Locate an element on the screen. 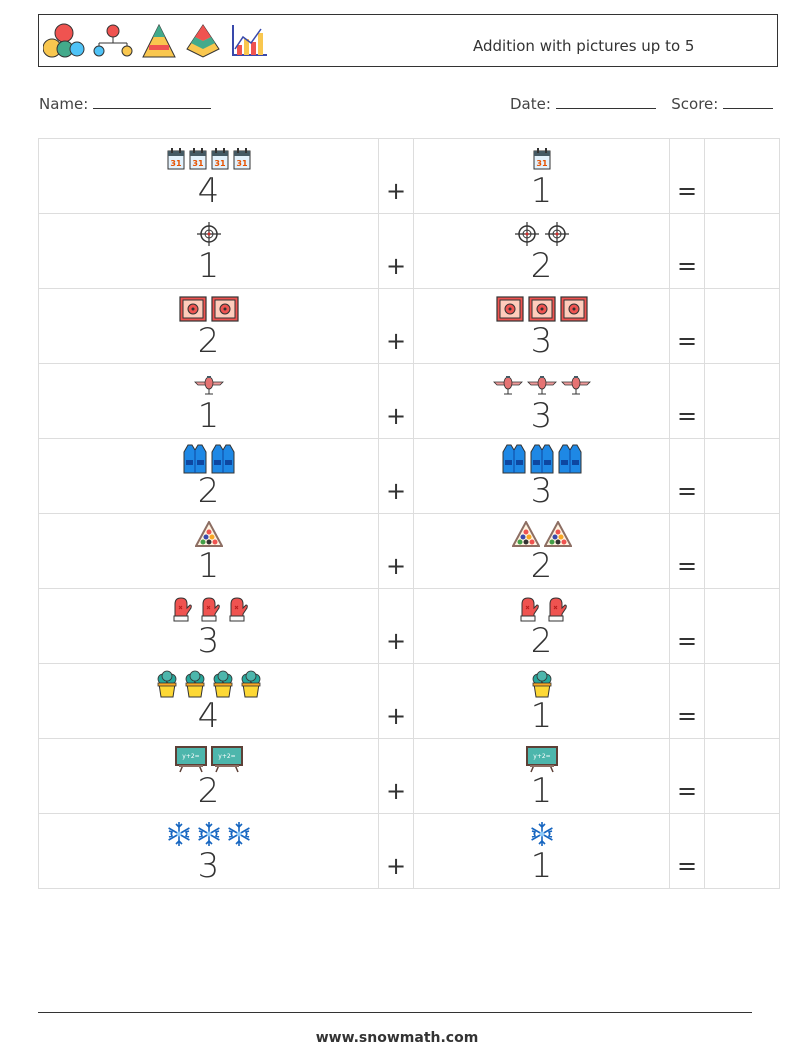 Image resolution: width=794 pixels, height=1053 pixels. addend-b-cell: 3 is located at coordinates (541, 326).